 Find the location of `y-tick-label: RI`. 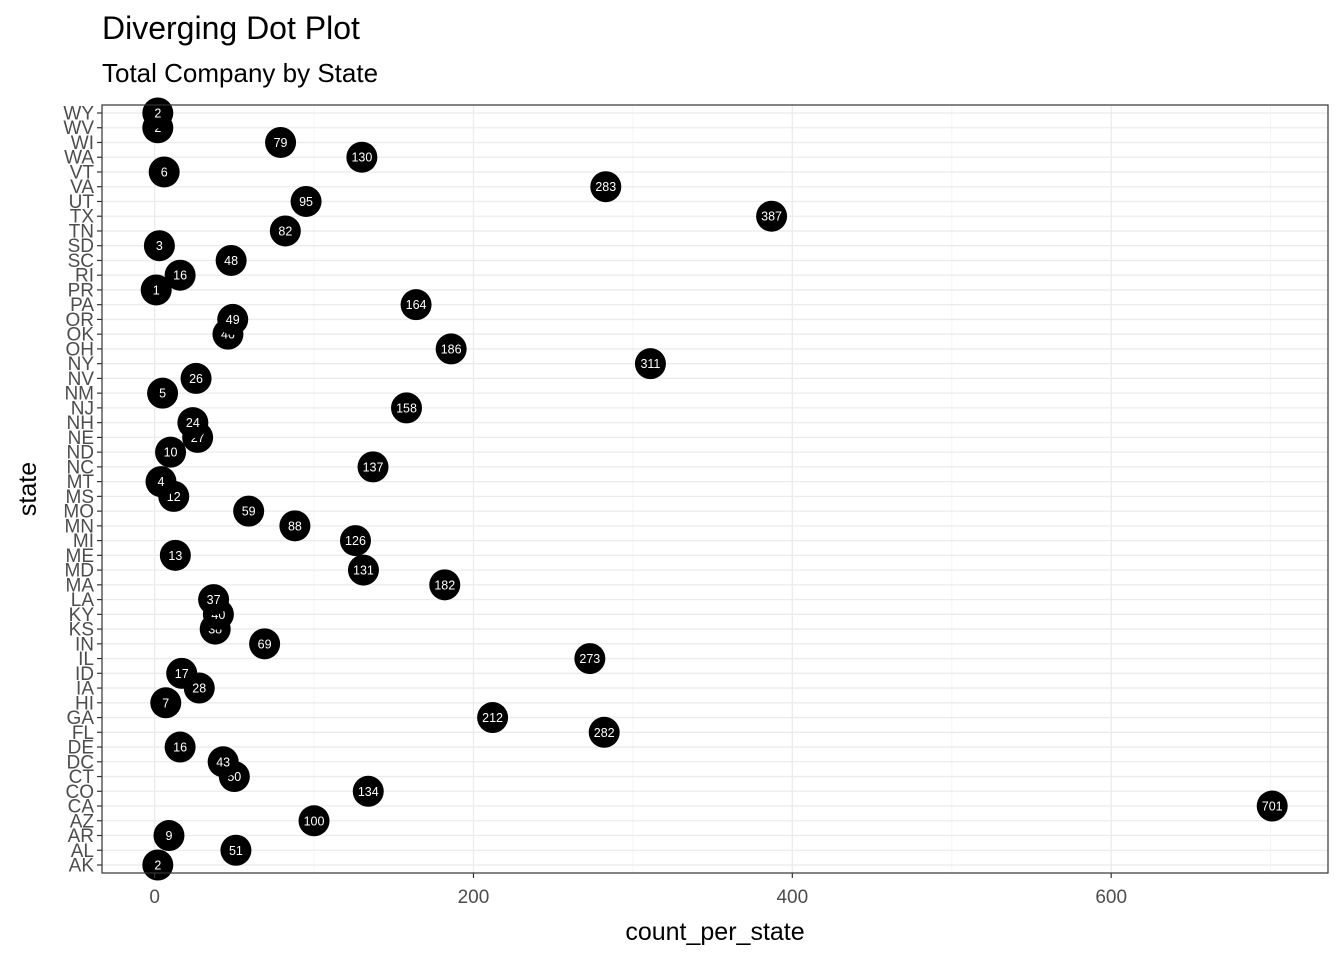

y-tick-label: RI is located at coordinates (84, 276).